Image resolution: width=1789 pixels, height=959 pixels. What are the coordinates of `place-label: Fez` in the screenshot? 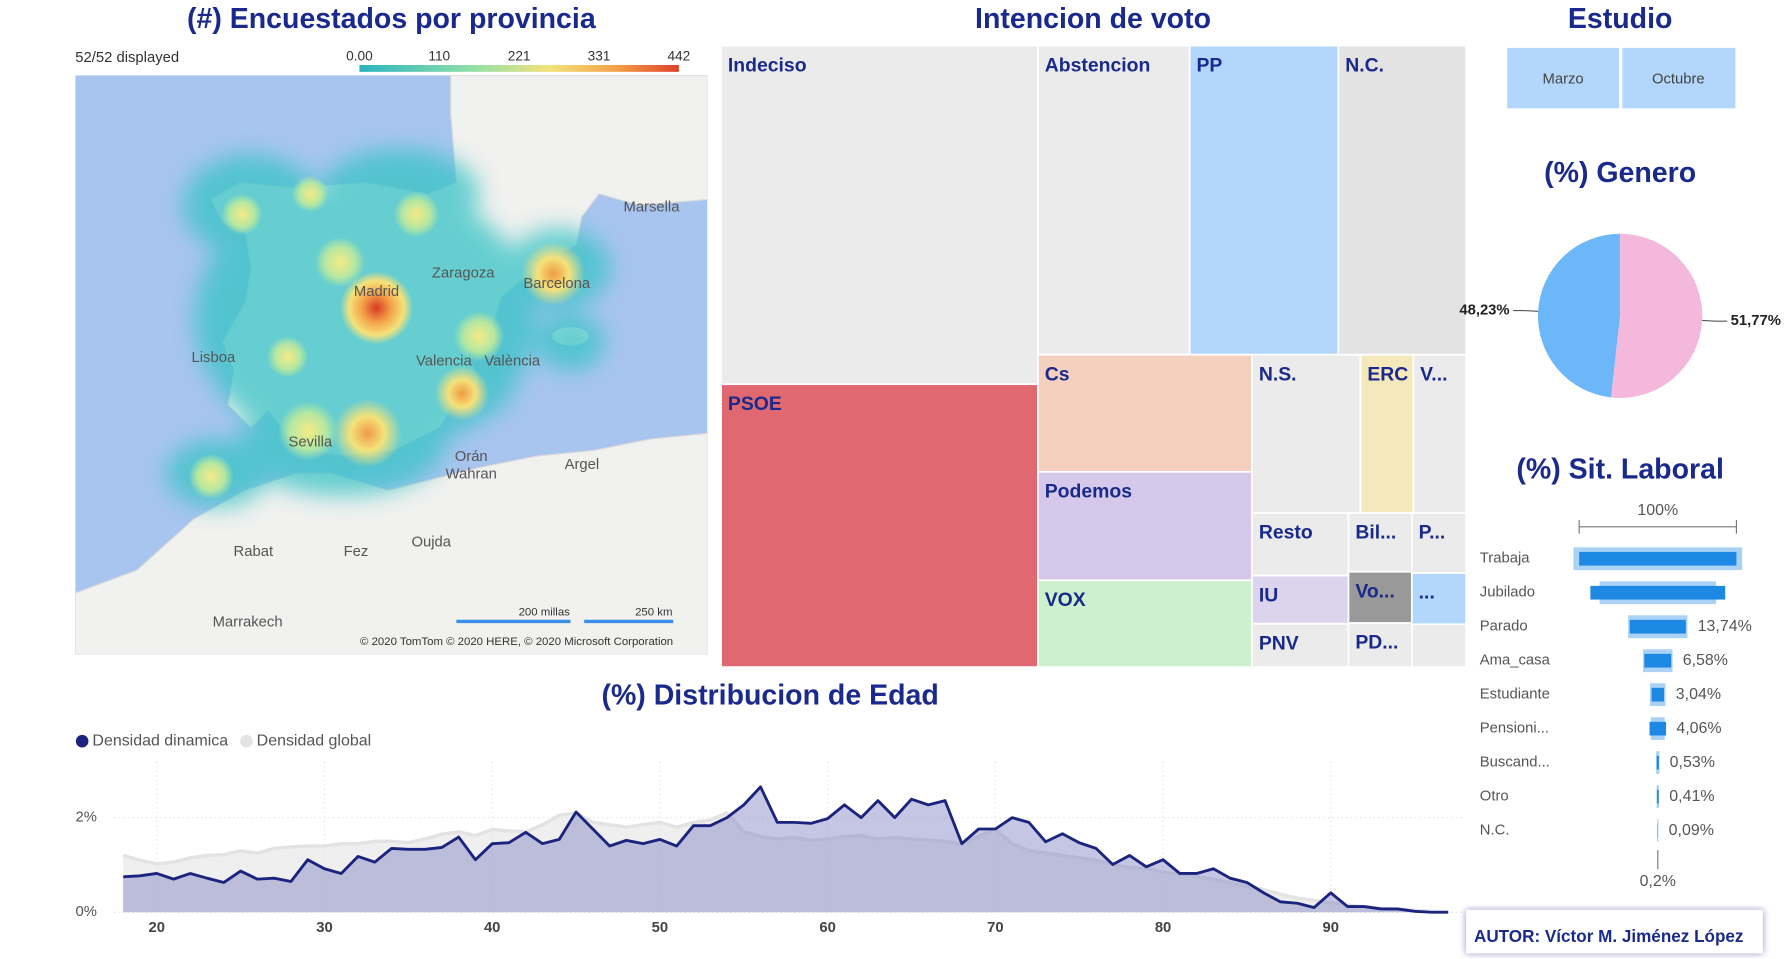 It's located at (356, 552).